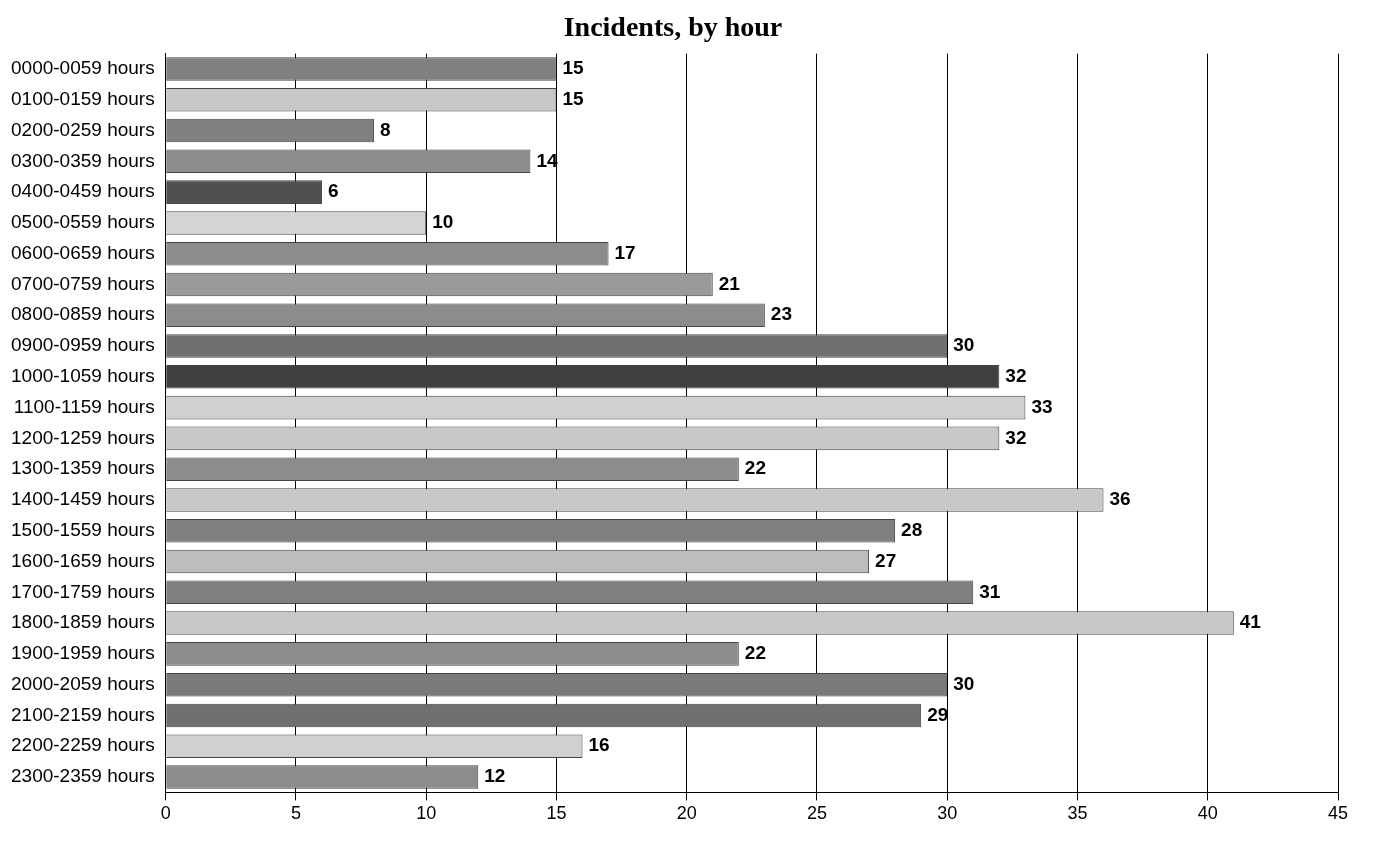  Describe the element at coordinates (83, 345) in the screenshot. I see `y-tick-label: 0900-0959 hours` at that location.